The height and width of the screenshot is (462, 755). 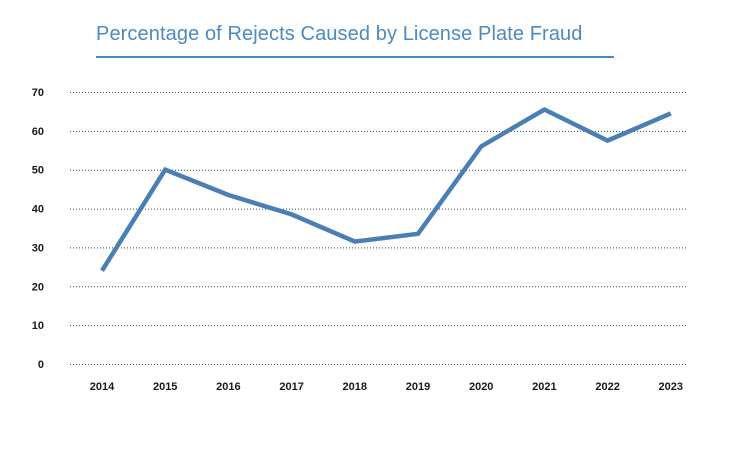 What do you see at coordinates (38, 132) in the screenshot?
I see `y-tick-label: 60` at bounding box center [38, 132].